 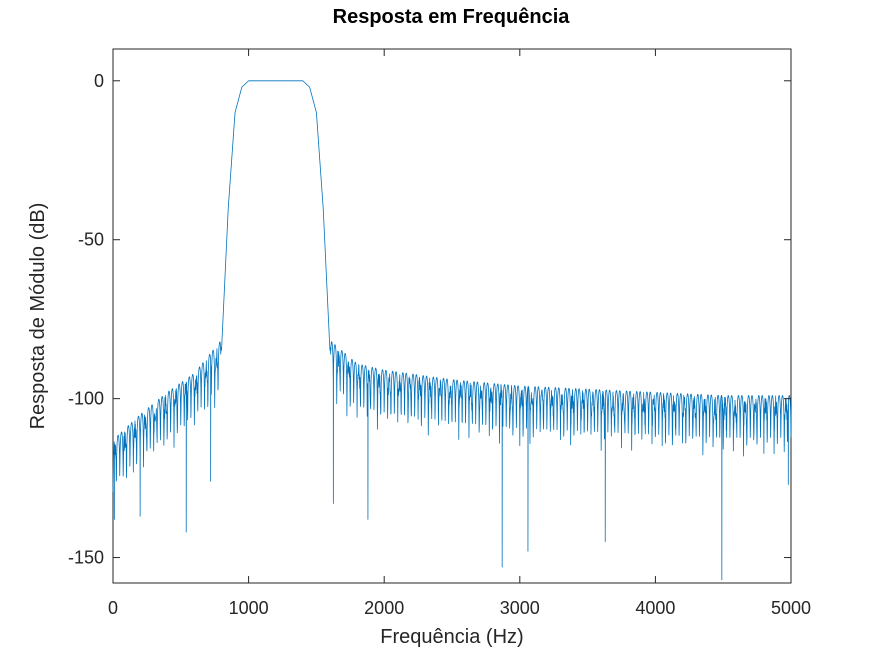 What do you see at coordinates (451, 637) in the screenshot?
I see `x-axis-label: Frequência (Hz)` at bounding box center [451, 637].